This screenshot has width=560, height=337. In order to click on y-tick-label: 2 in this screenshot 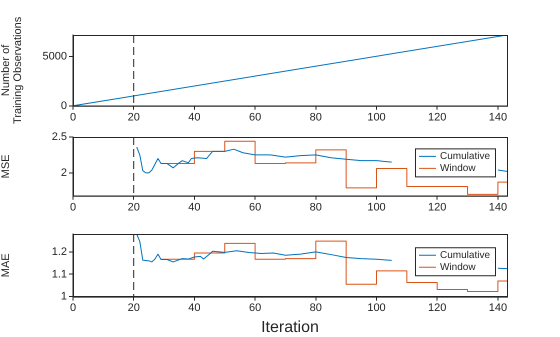, I will do `click(63, 172)`.